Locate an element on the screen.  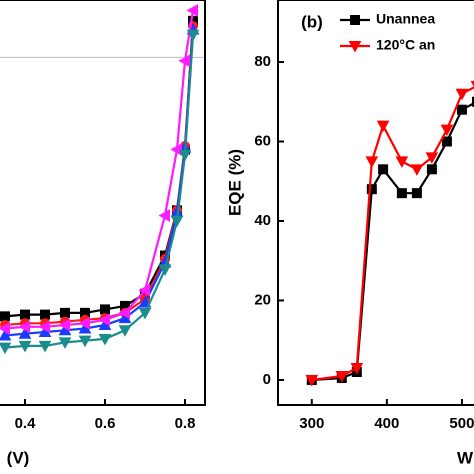
x-tick-label: 0.6 is located at coordinates (105, 423).